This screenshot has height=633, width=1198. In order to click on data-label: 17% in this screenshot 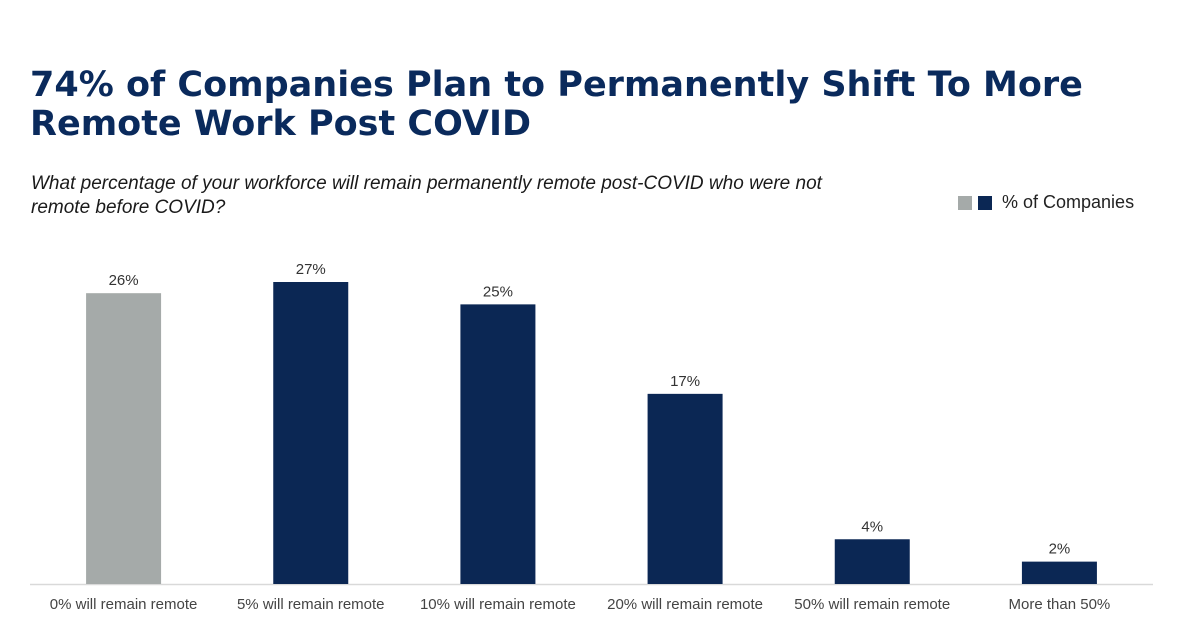, I will do `click(685, 381)`.